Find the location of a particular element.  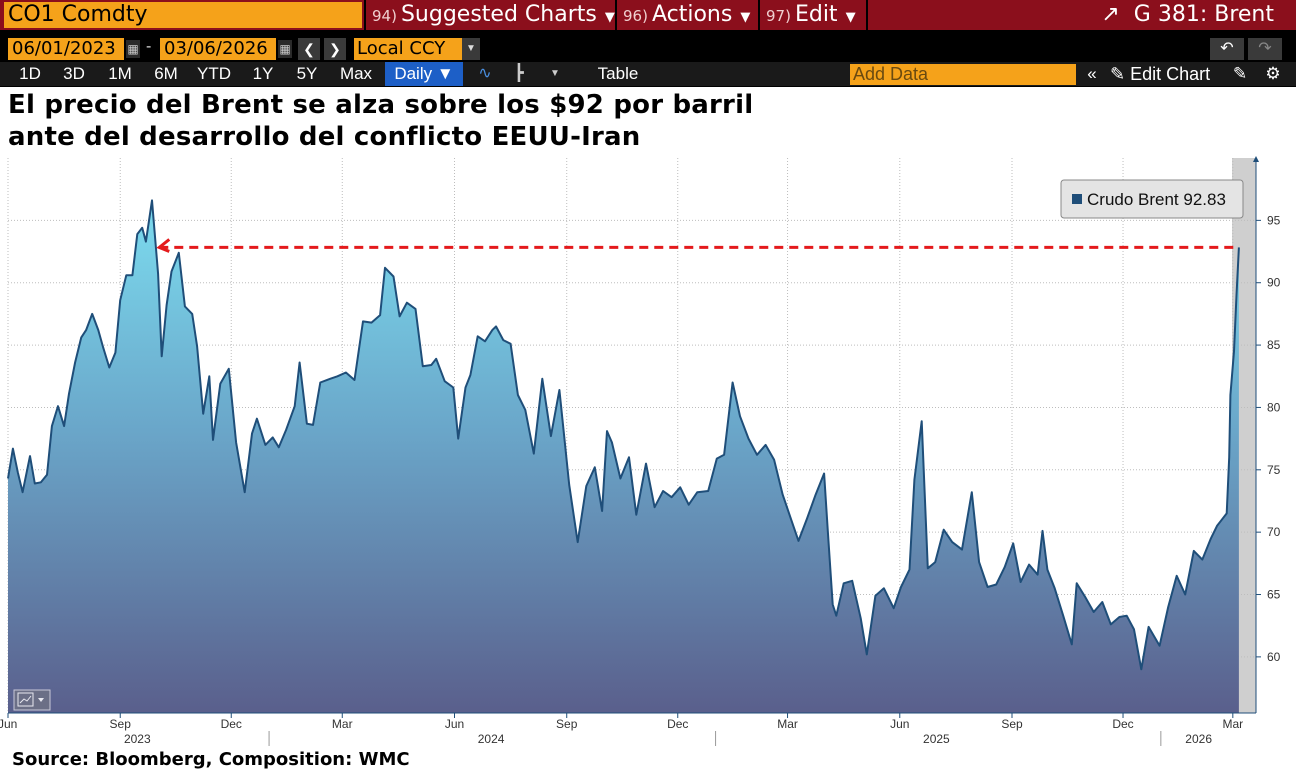

edit-chart-label: Edit Chart is located at coordinates (1170, 74).